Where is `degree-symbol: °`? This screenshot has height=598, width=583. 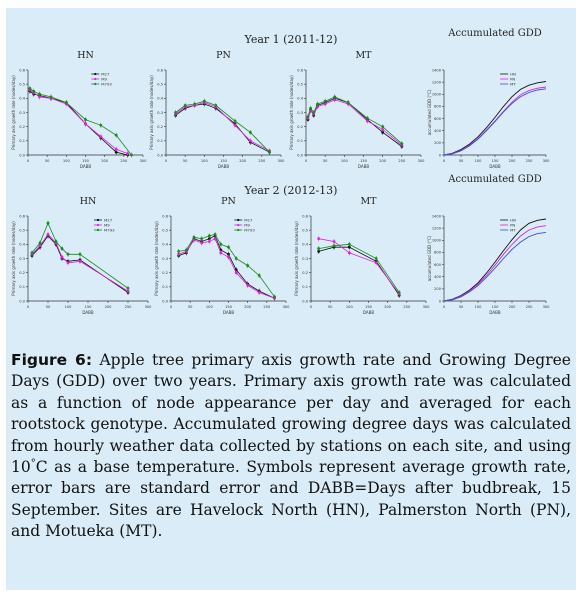 degree-symbol: ° is located at coordinates (33, 463).